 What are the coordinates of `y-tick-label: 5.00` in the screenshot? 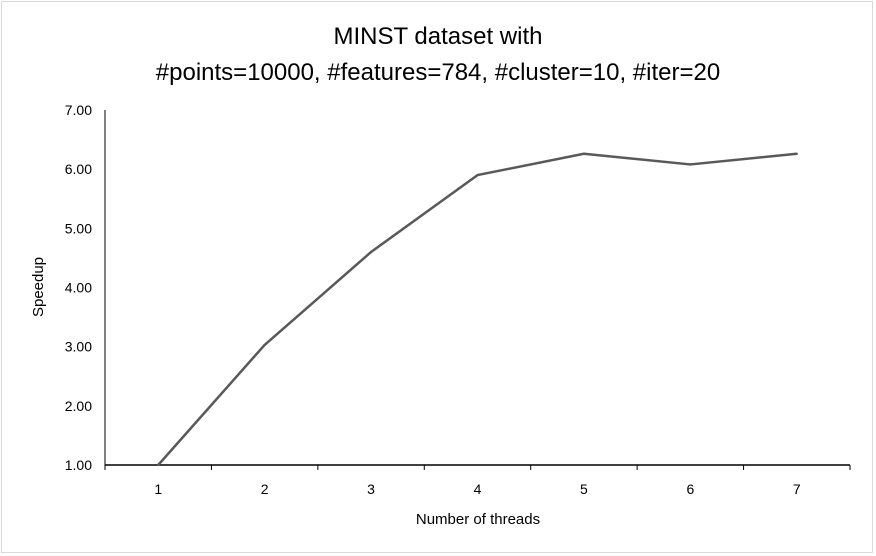 It's located at (78, 228).